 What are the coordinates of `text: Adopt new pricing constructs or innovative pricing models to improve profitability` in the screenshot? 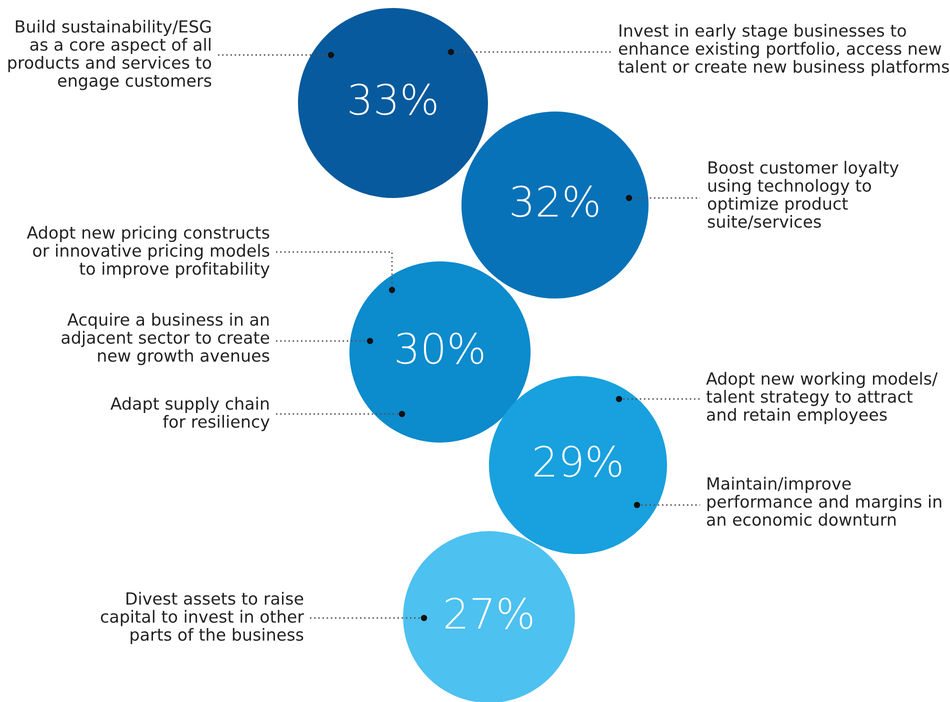 It's located at (148, 252).